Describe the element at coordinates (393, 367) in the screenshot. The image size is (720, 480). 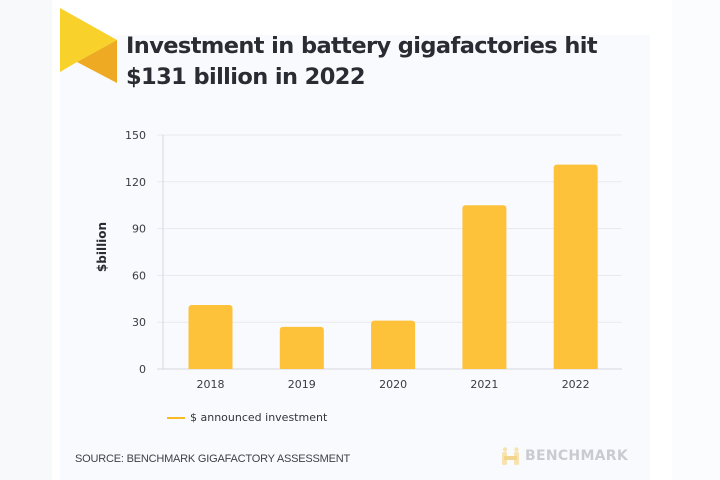
I see `bar-base-2020` at that location.